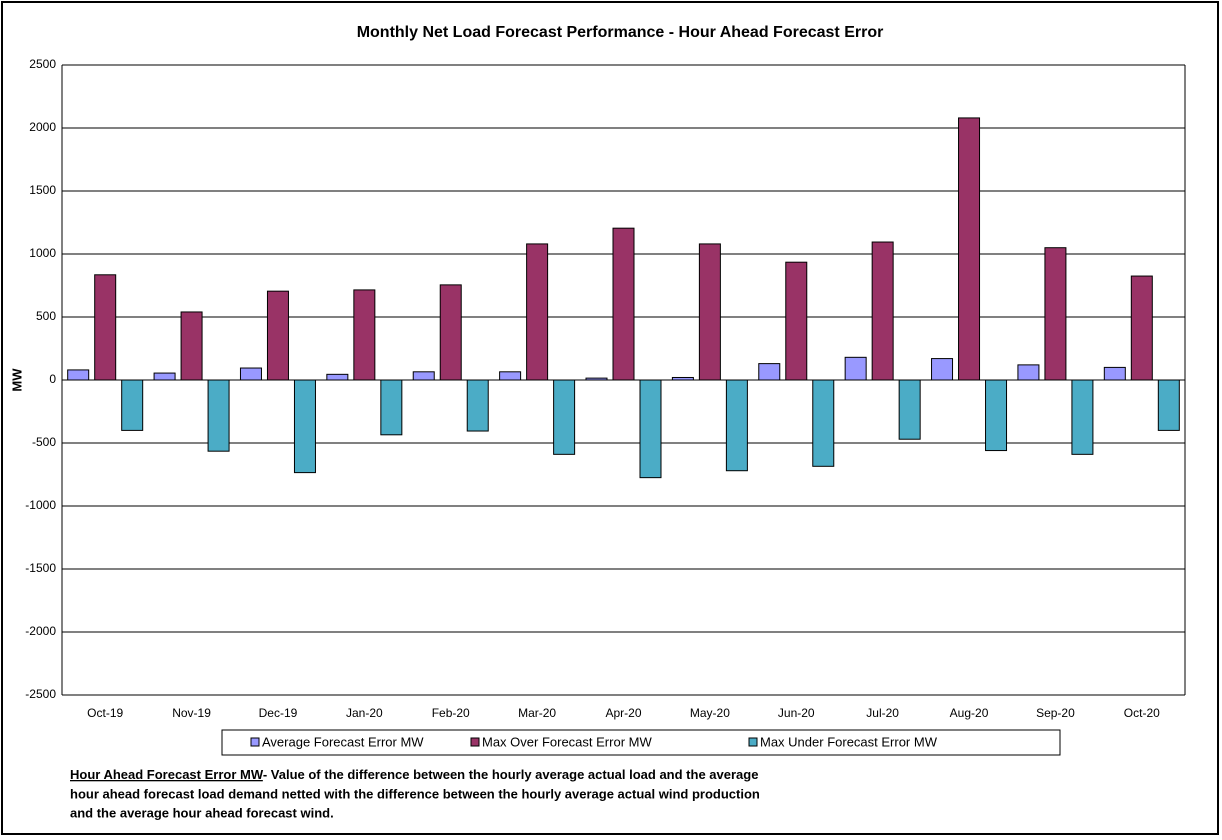 Image resolution: width=1222 pixels, height=840 pixels. Describe the element at coordinates (46, 316) in the screenshot. I see `y-tick-label: 500` at that location.